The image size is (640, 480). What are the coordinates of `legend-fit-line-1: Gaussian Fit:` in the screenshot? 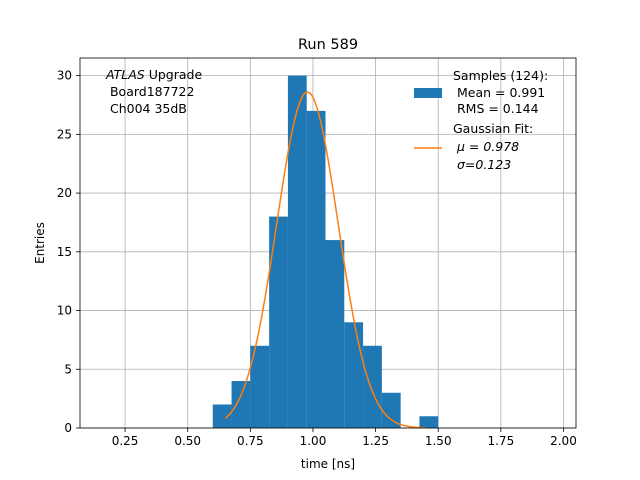 It's located at (493, 128).